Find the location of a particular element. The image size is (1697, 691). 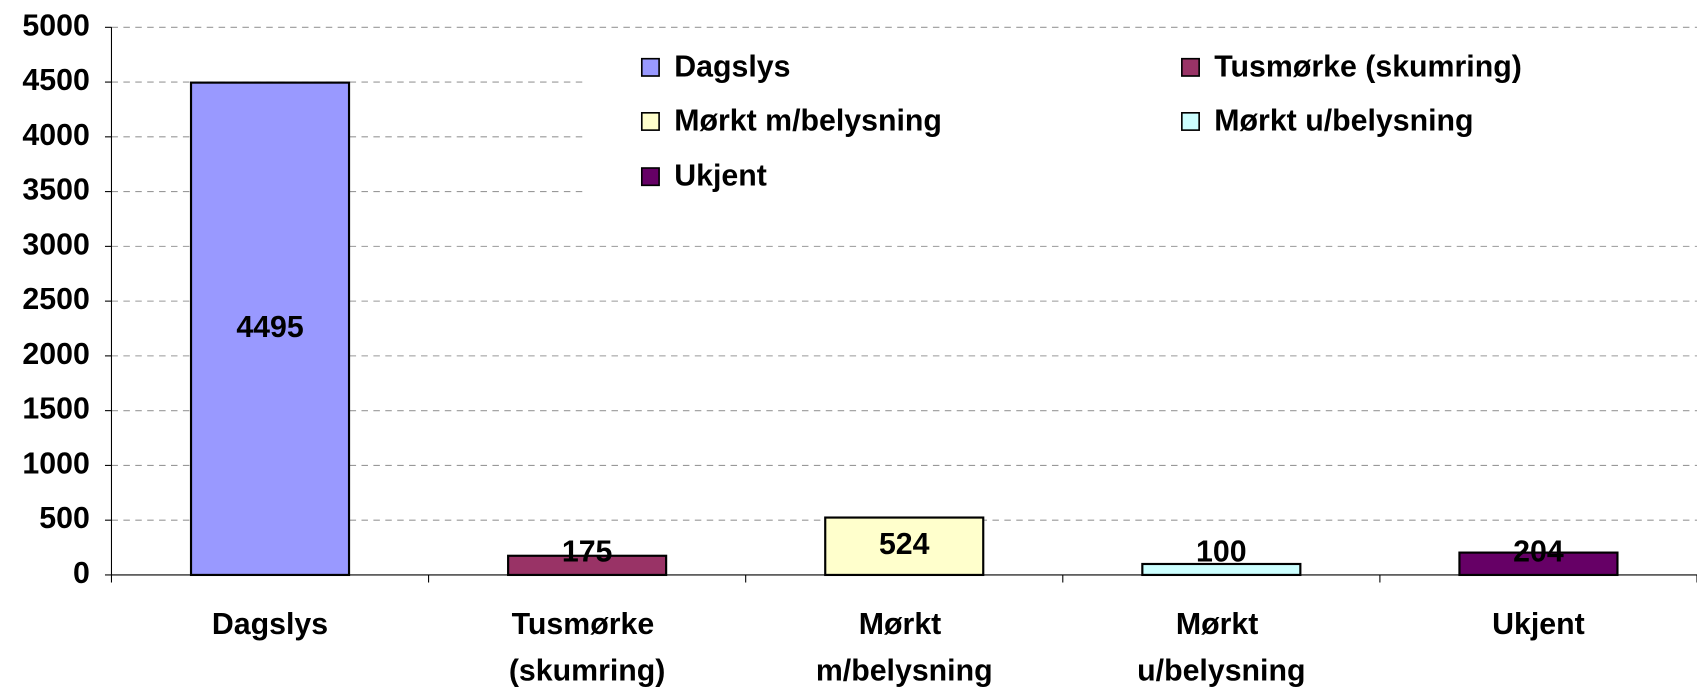

label-line: Tusmørke is located at coordinates (587, 624).